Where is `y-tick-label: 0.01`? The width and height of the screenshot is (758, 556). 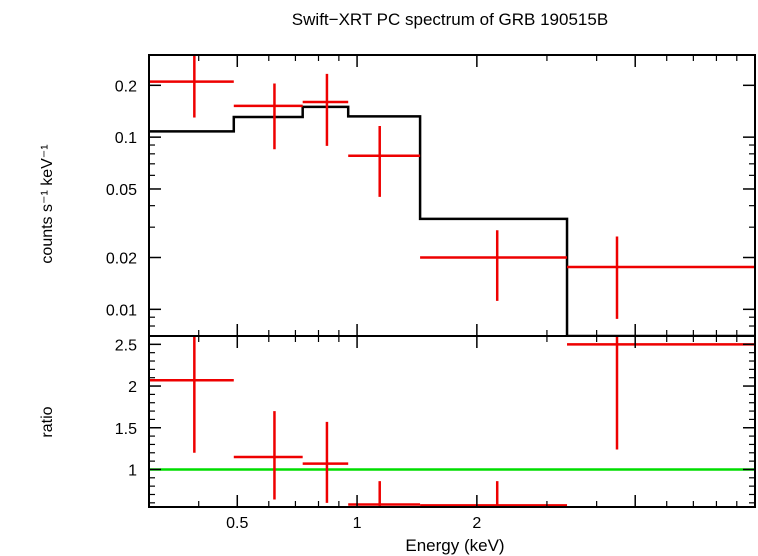 y-tick-label: 0.01 is located at coordinates (121, 310).